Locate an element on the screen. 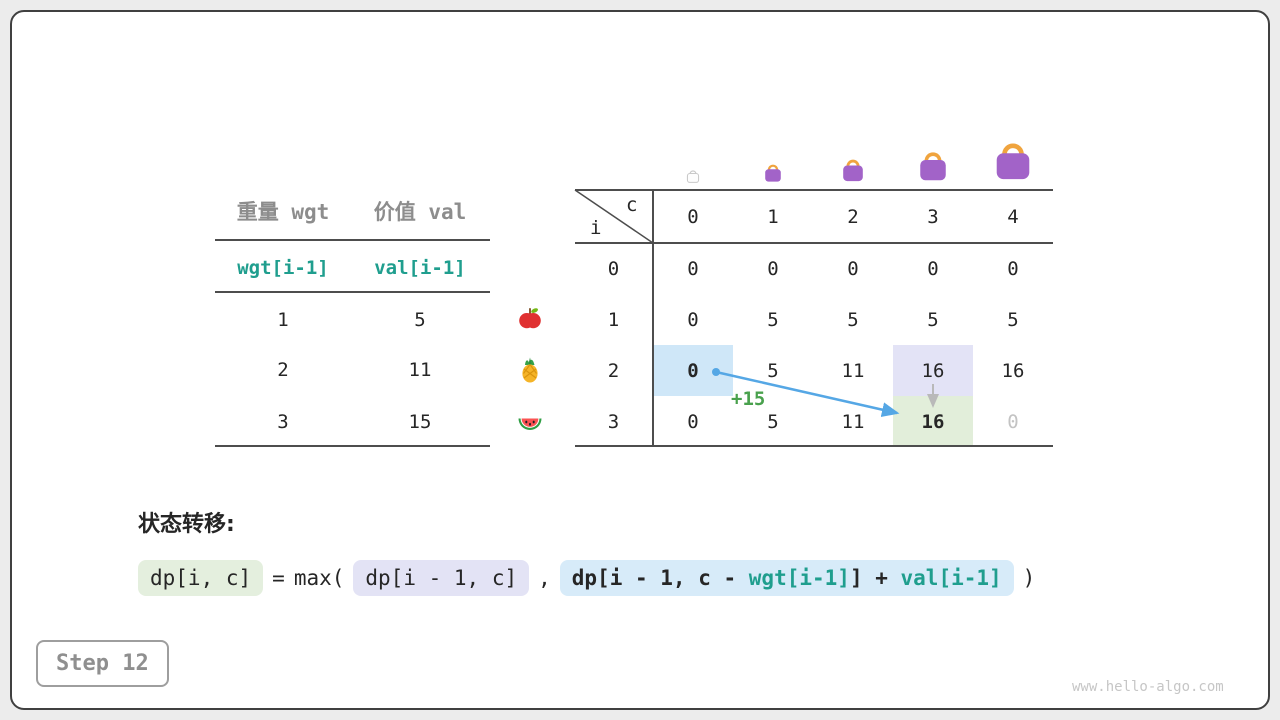 The width and height of the screenshot is (1280, 720). step-badge: Step 12 is located at coordinates (102, 663).